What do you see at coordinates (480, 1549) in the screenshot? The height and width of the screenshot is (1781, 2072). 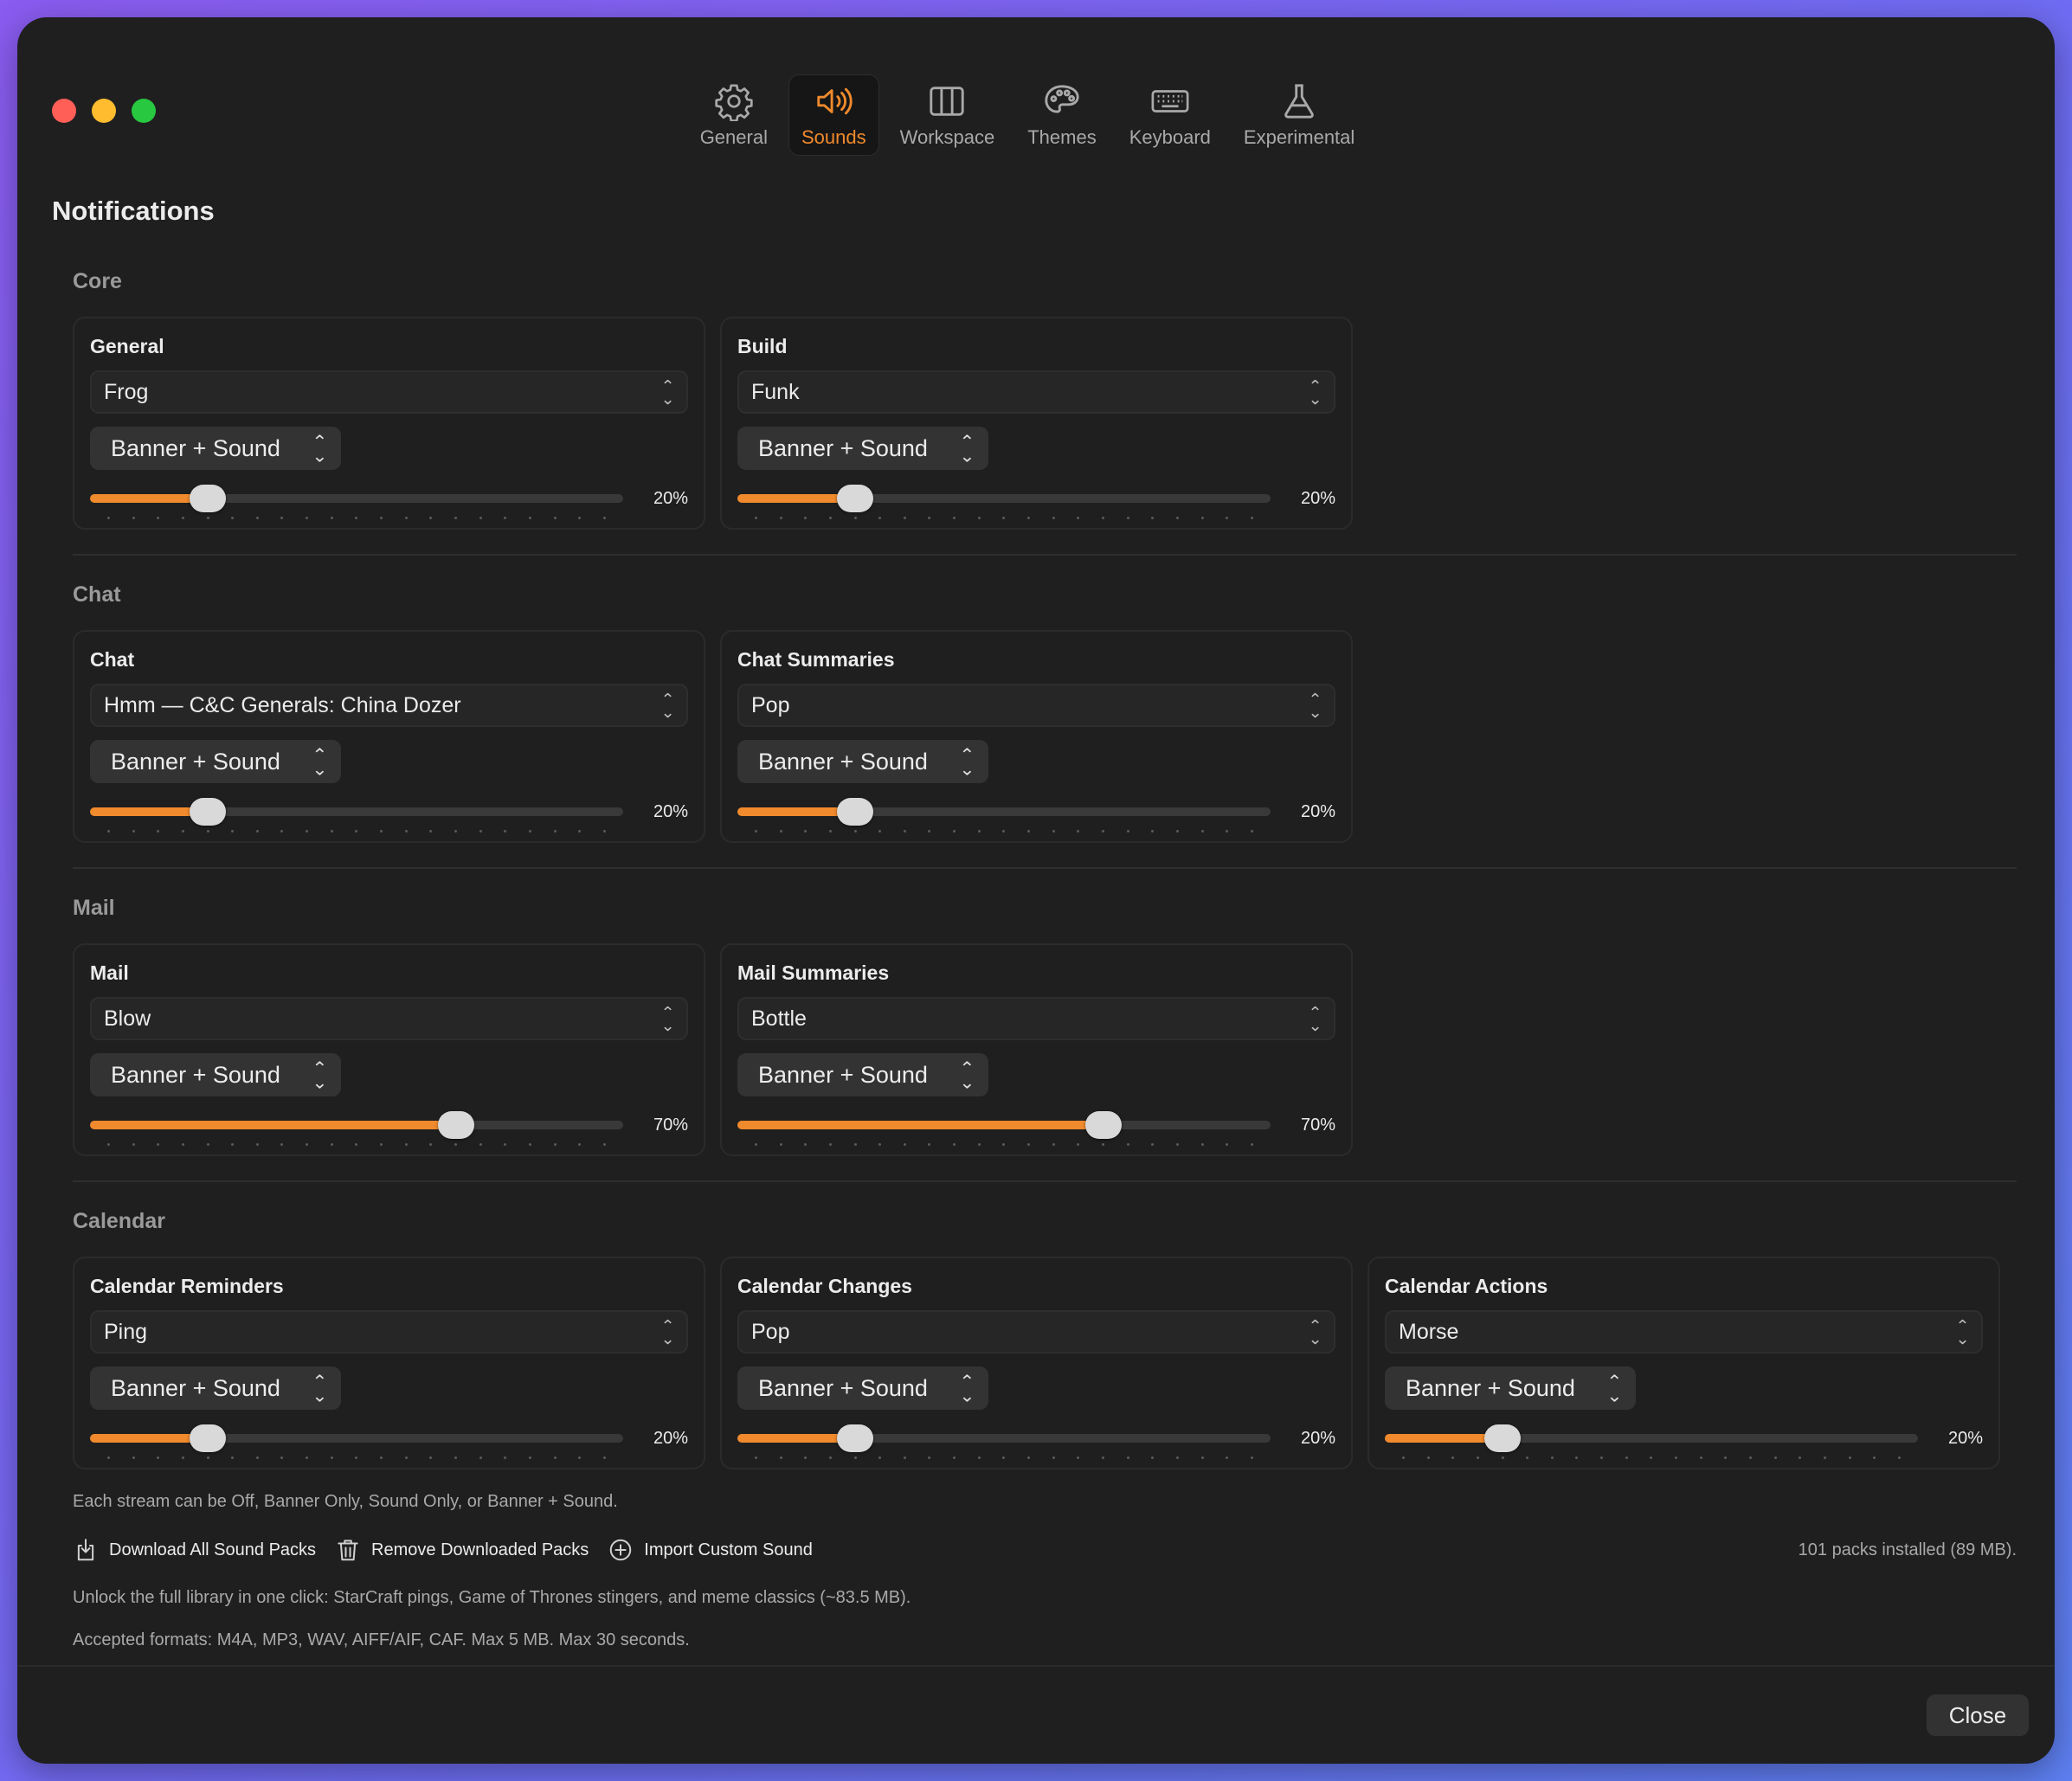 I see `remove-label: Remove Downloaded Packs` at bounding box center [480, 1549].